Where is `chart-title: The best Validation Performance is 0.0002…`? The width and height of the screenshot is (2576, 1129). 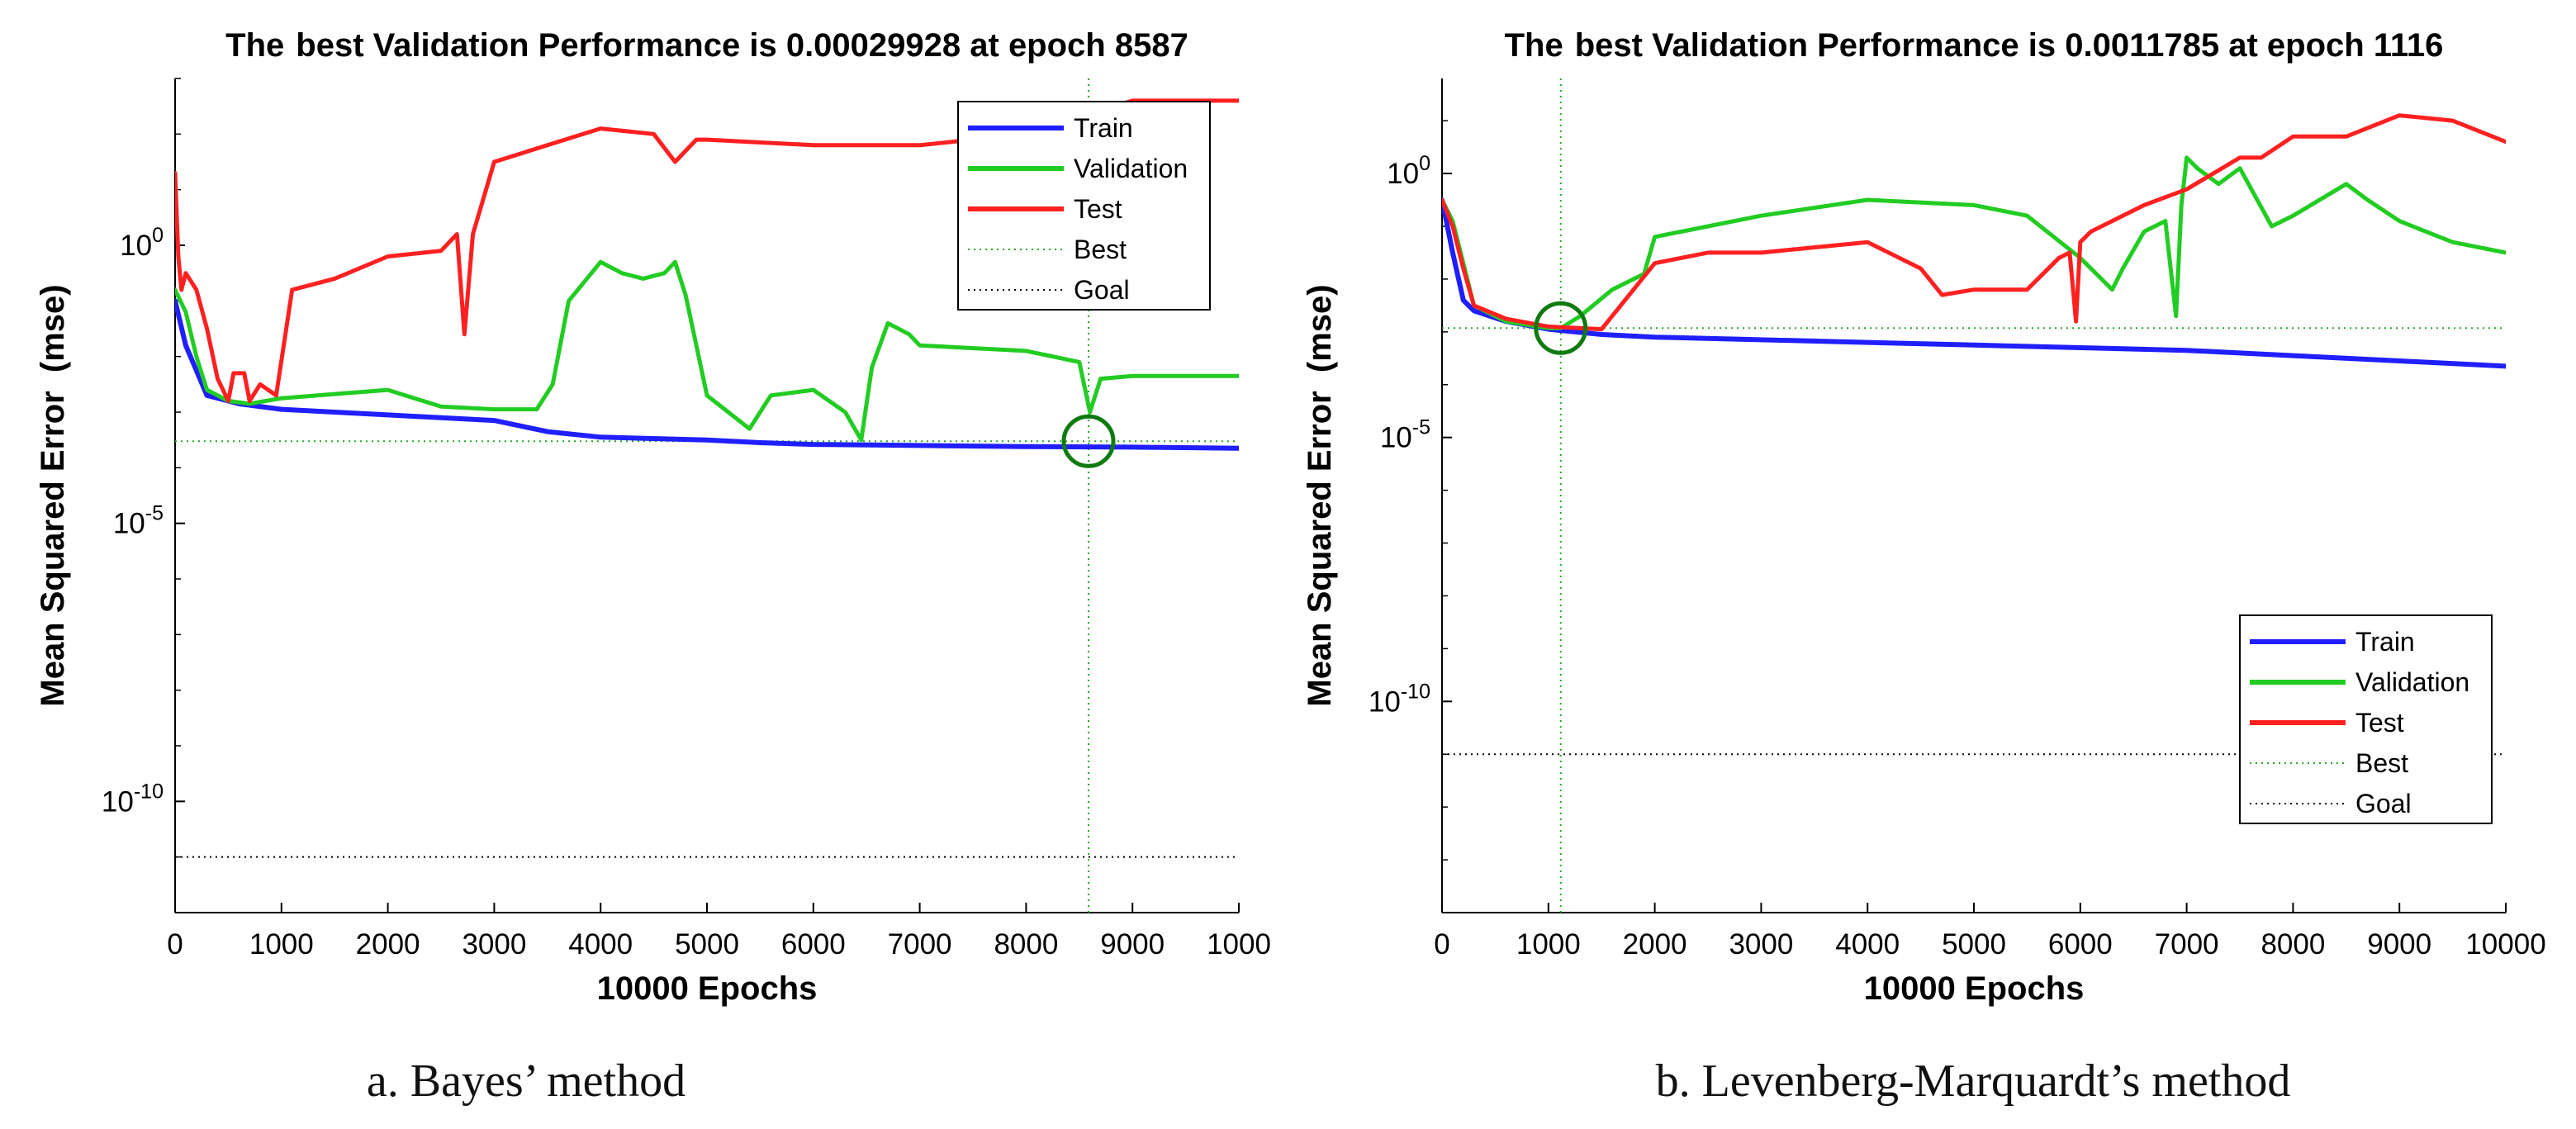
chart-title: The best Validation Performance is 0.0002… is located at coordinates (706, 45).